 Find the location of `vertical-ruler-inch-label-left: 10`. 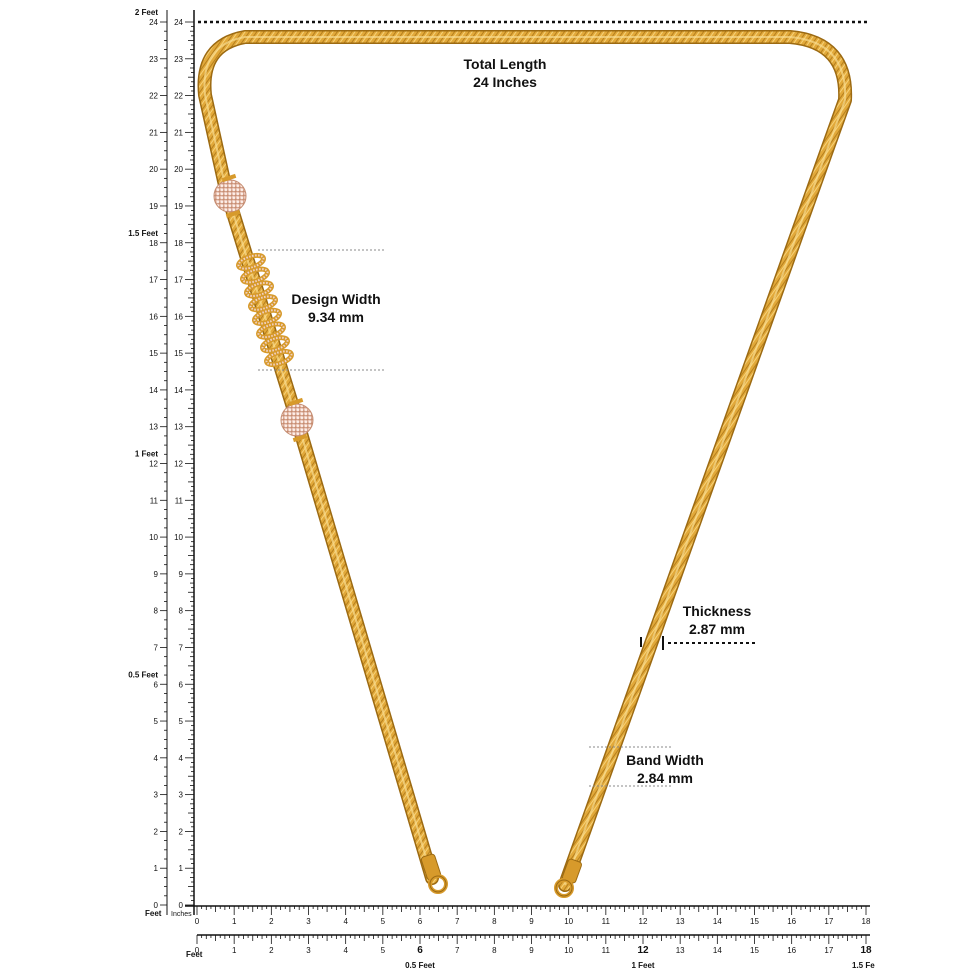

vertical-ruler-inch-label-left: 10 is located at coordinates (153, 537).